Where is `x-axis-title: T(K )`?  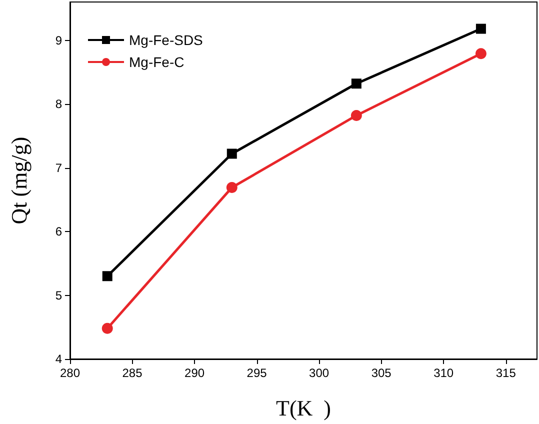
x-axis-title: T(K ) is located at coordinates (303, 408).